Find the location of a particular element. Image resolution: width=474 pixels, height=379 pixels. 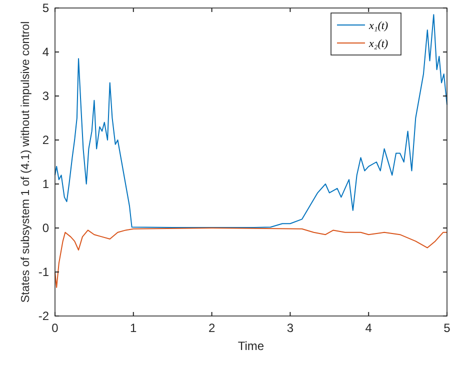

x-tick-label: 4 is located at coordinates (368, 328).